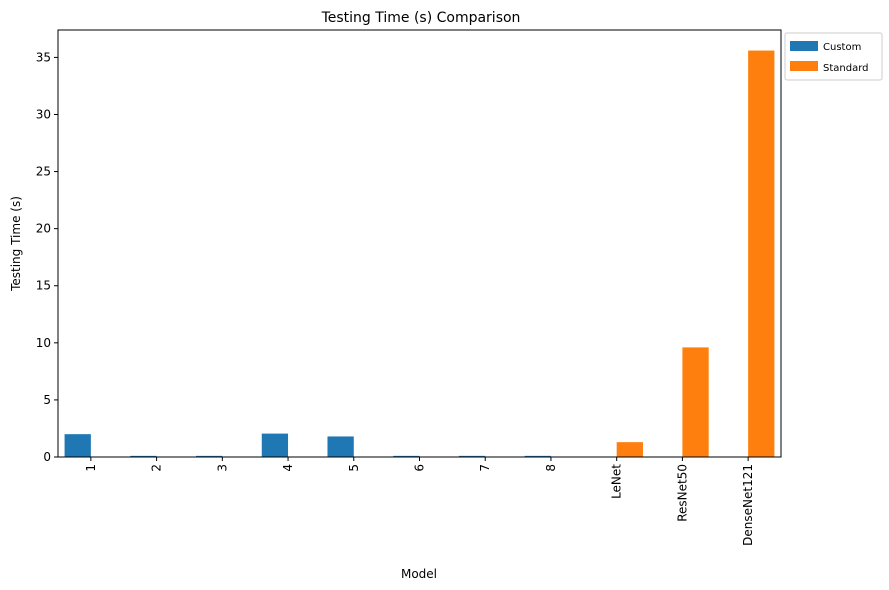  Describe the element at coordinates (43, 172) in the screenshot. I see `y-tick-label: 25` at that location.